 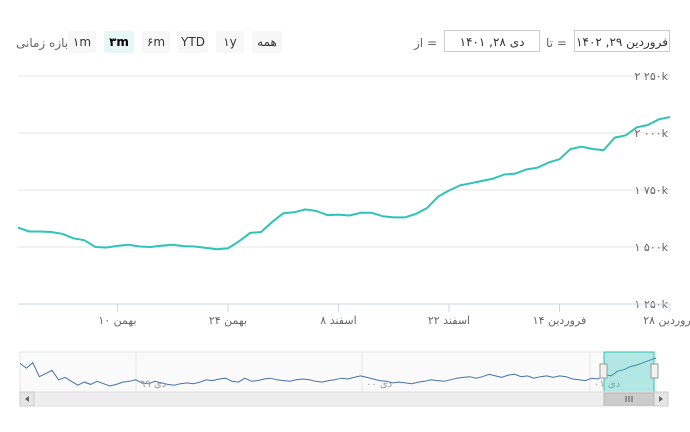 I want to click on to-date-input: فروردین ۲۹, ۱۴۰۲, so click(x=622, y=41).